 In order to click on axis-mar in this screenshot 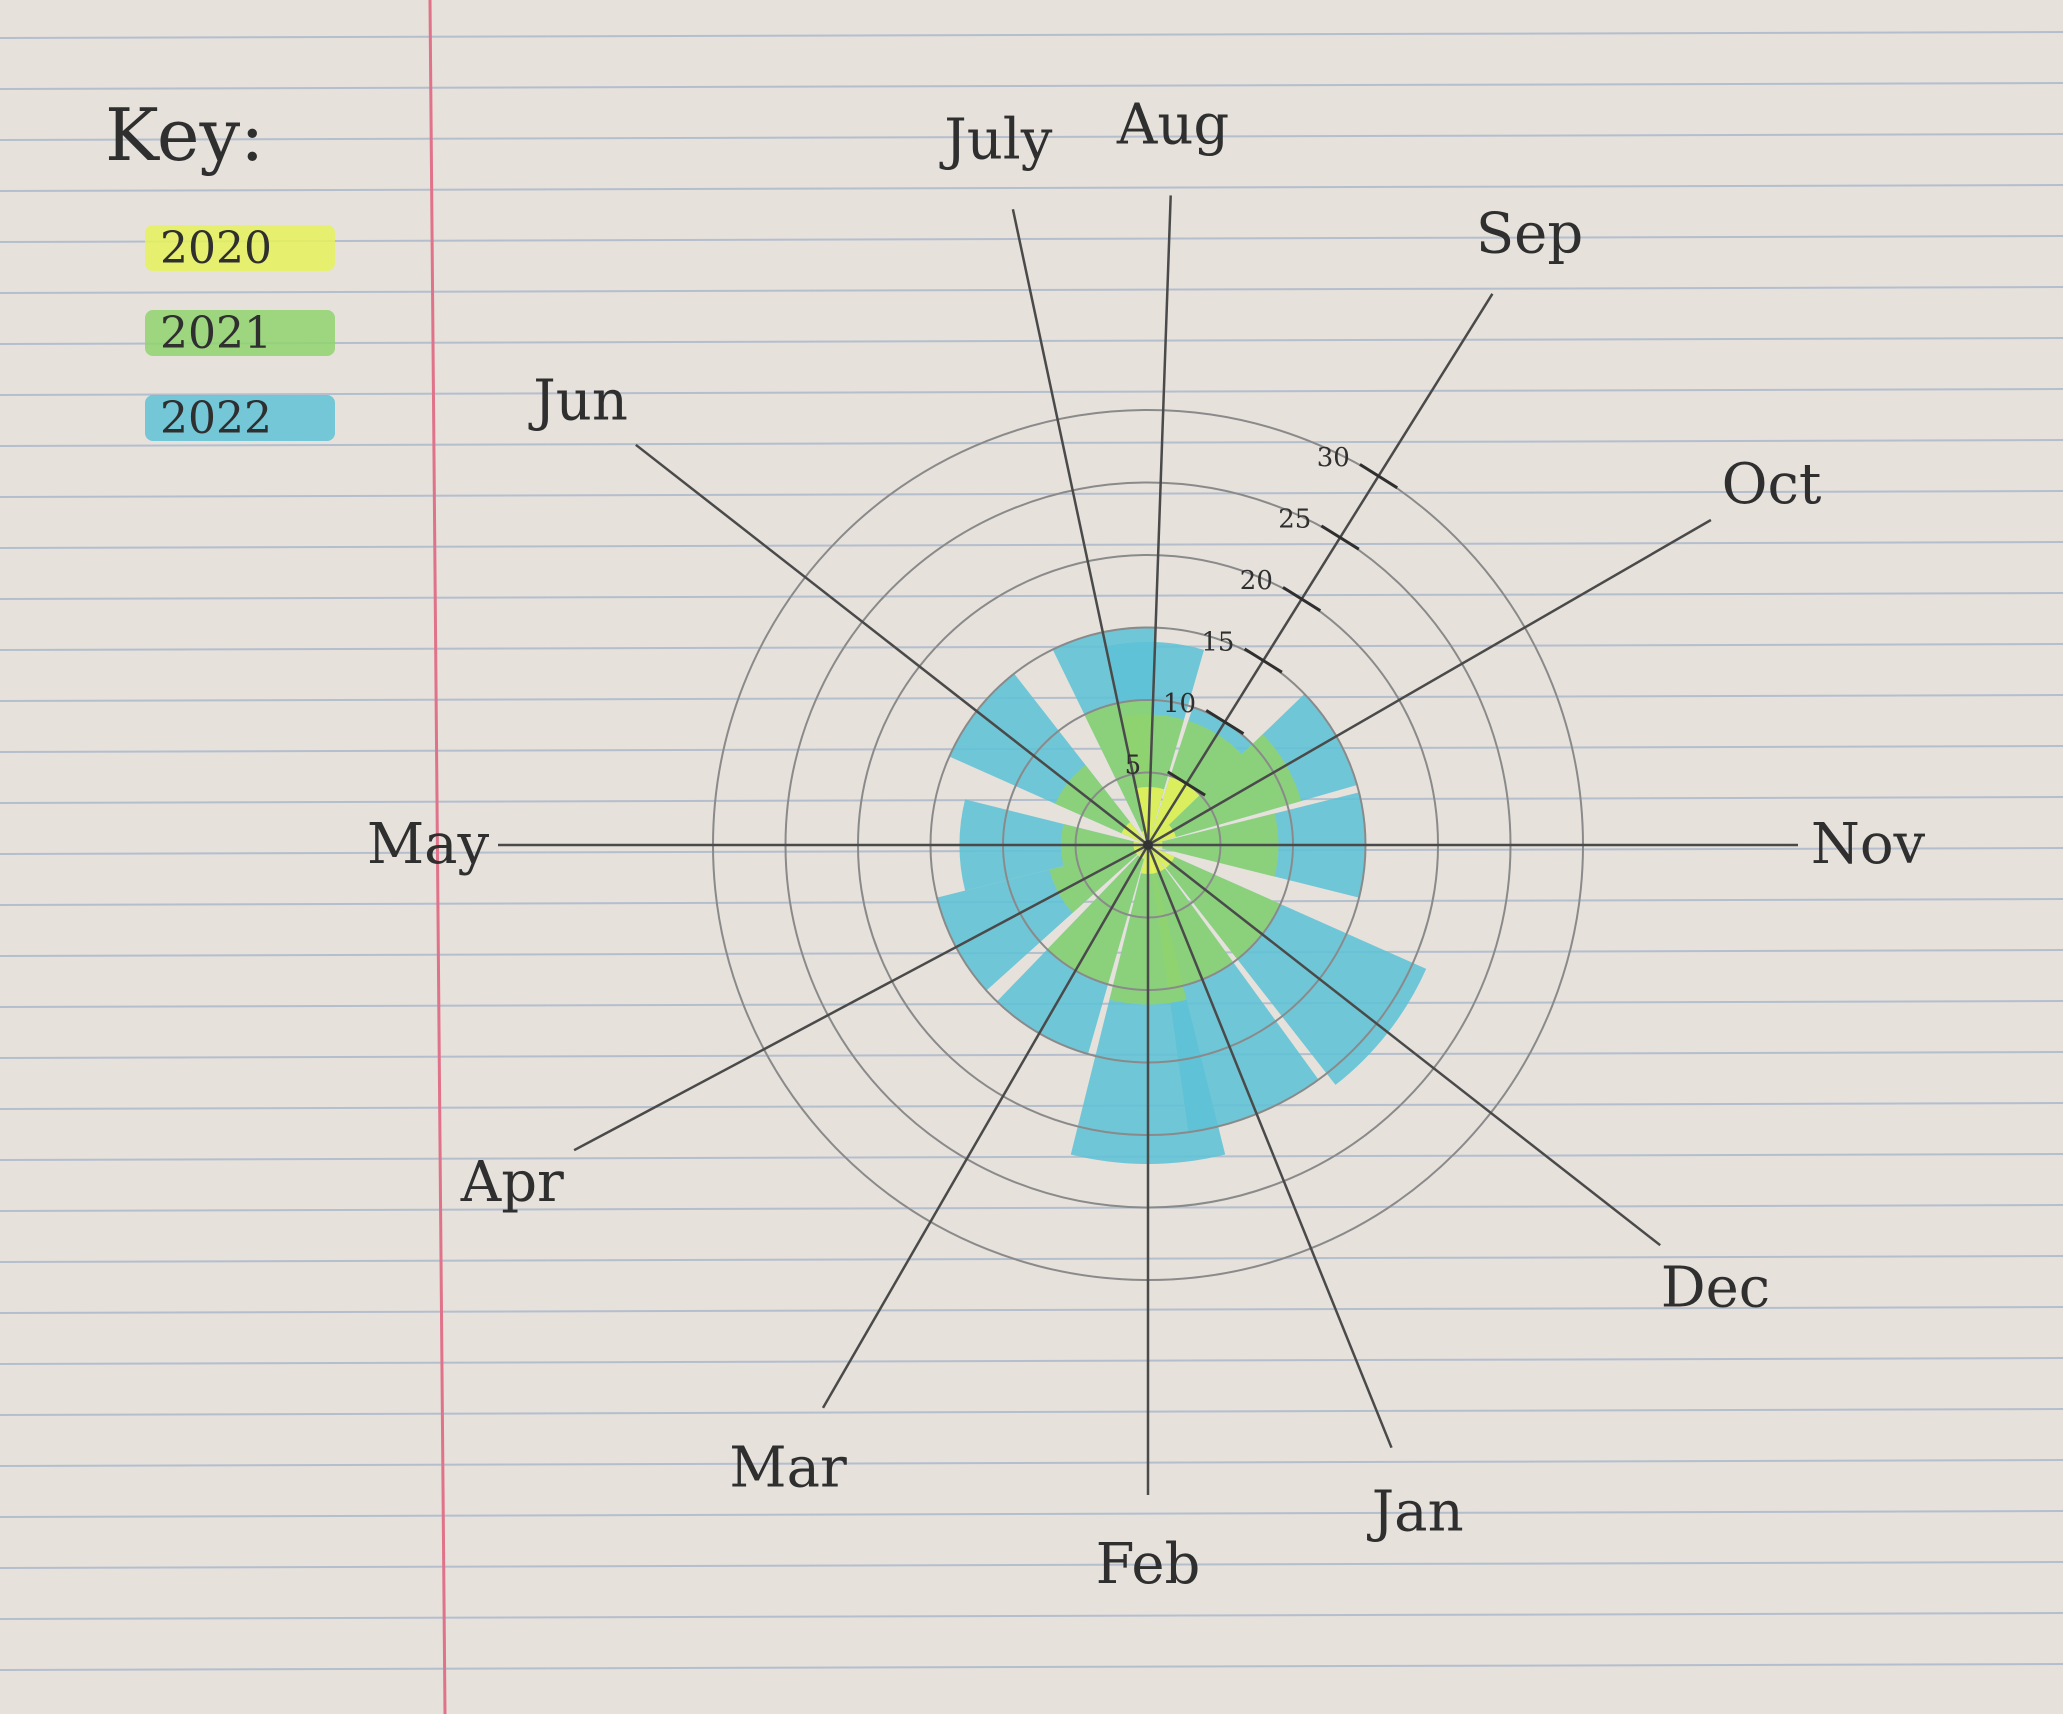, I will do `click(985, 1126)`.